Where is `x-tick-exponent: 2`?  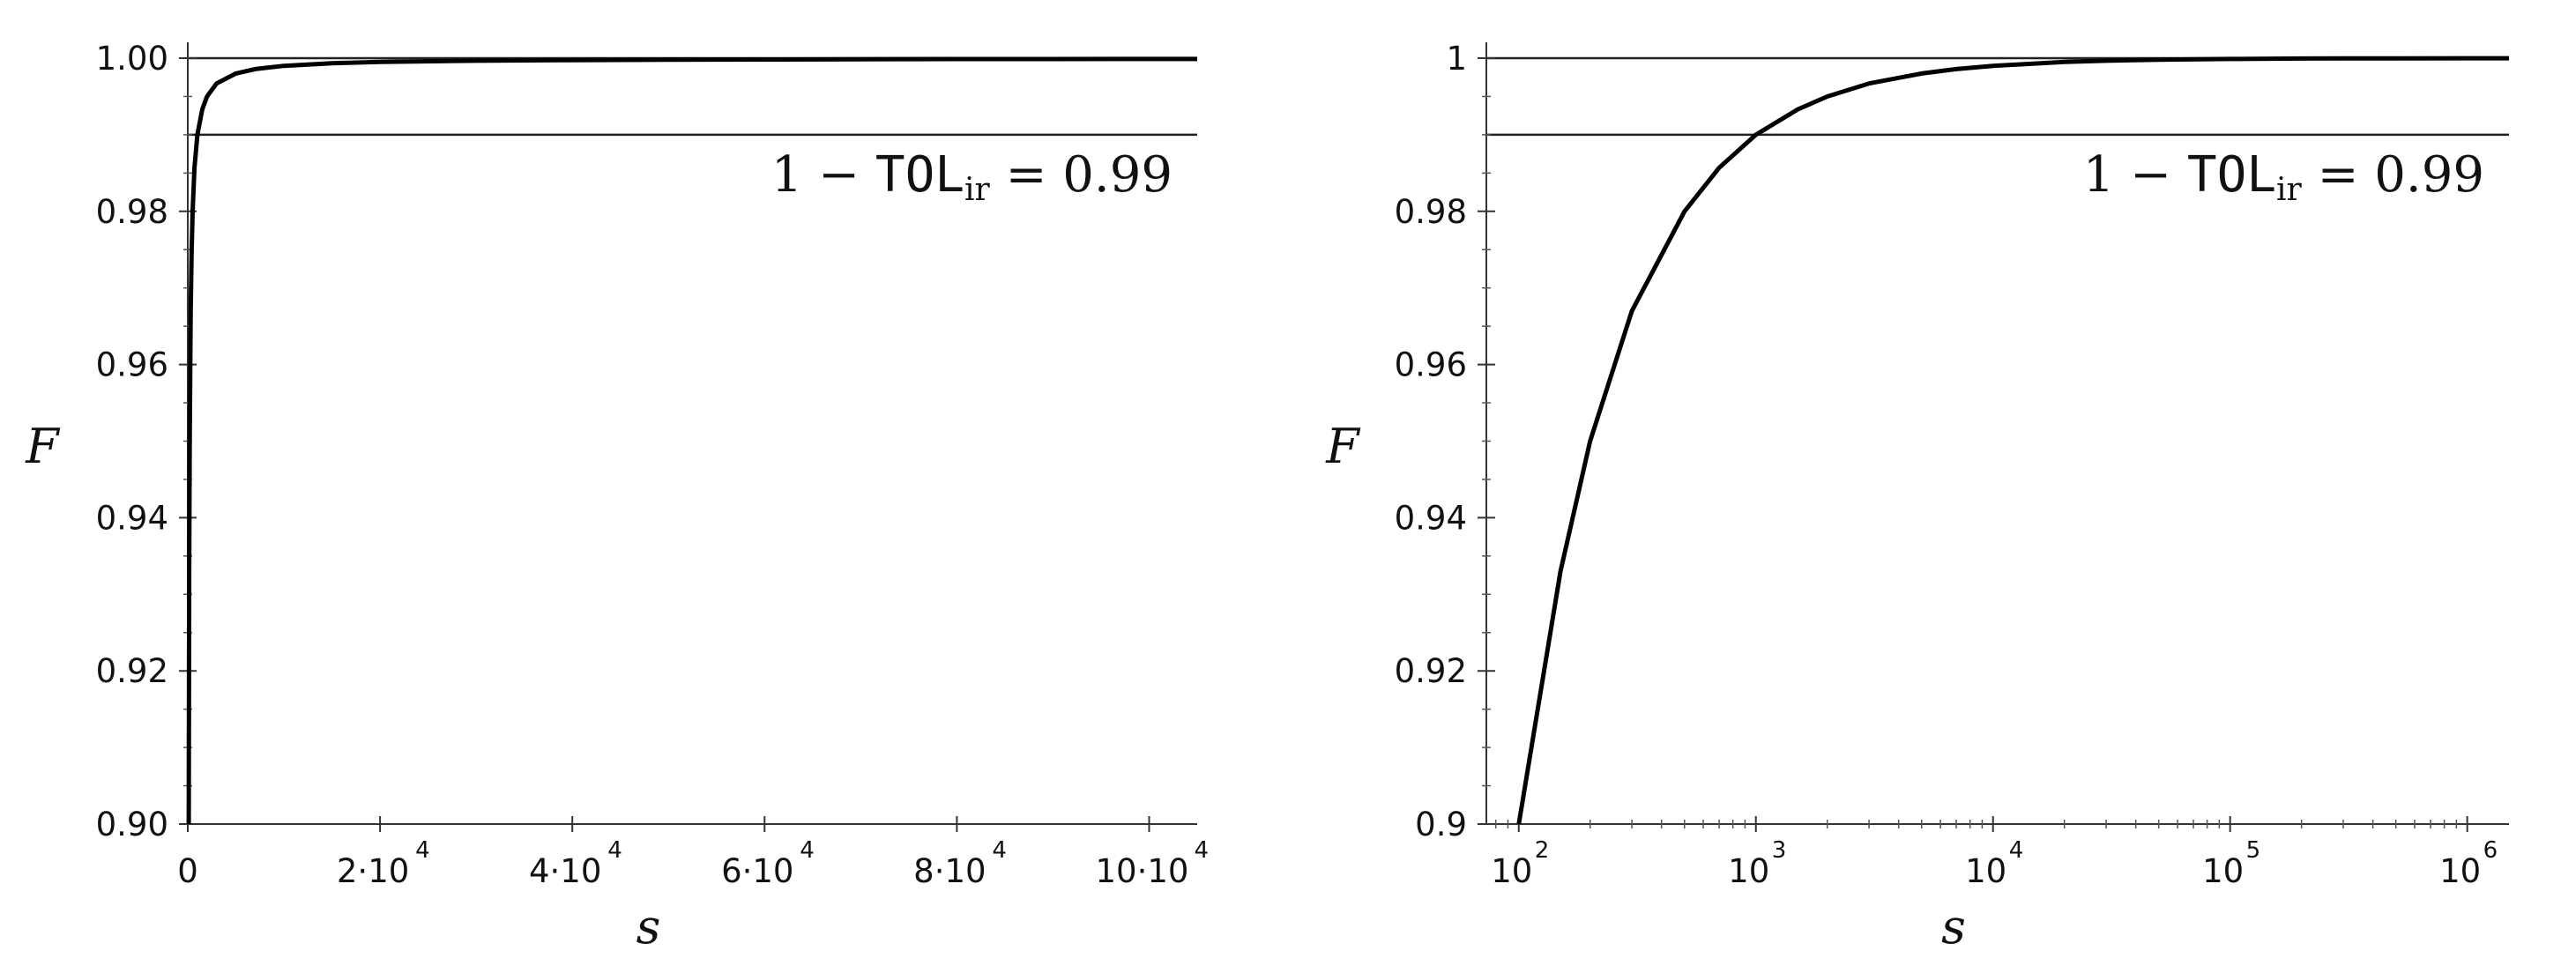 x-tick-exponent: 2 is located at coordinates (1543, 850).